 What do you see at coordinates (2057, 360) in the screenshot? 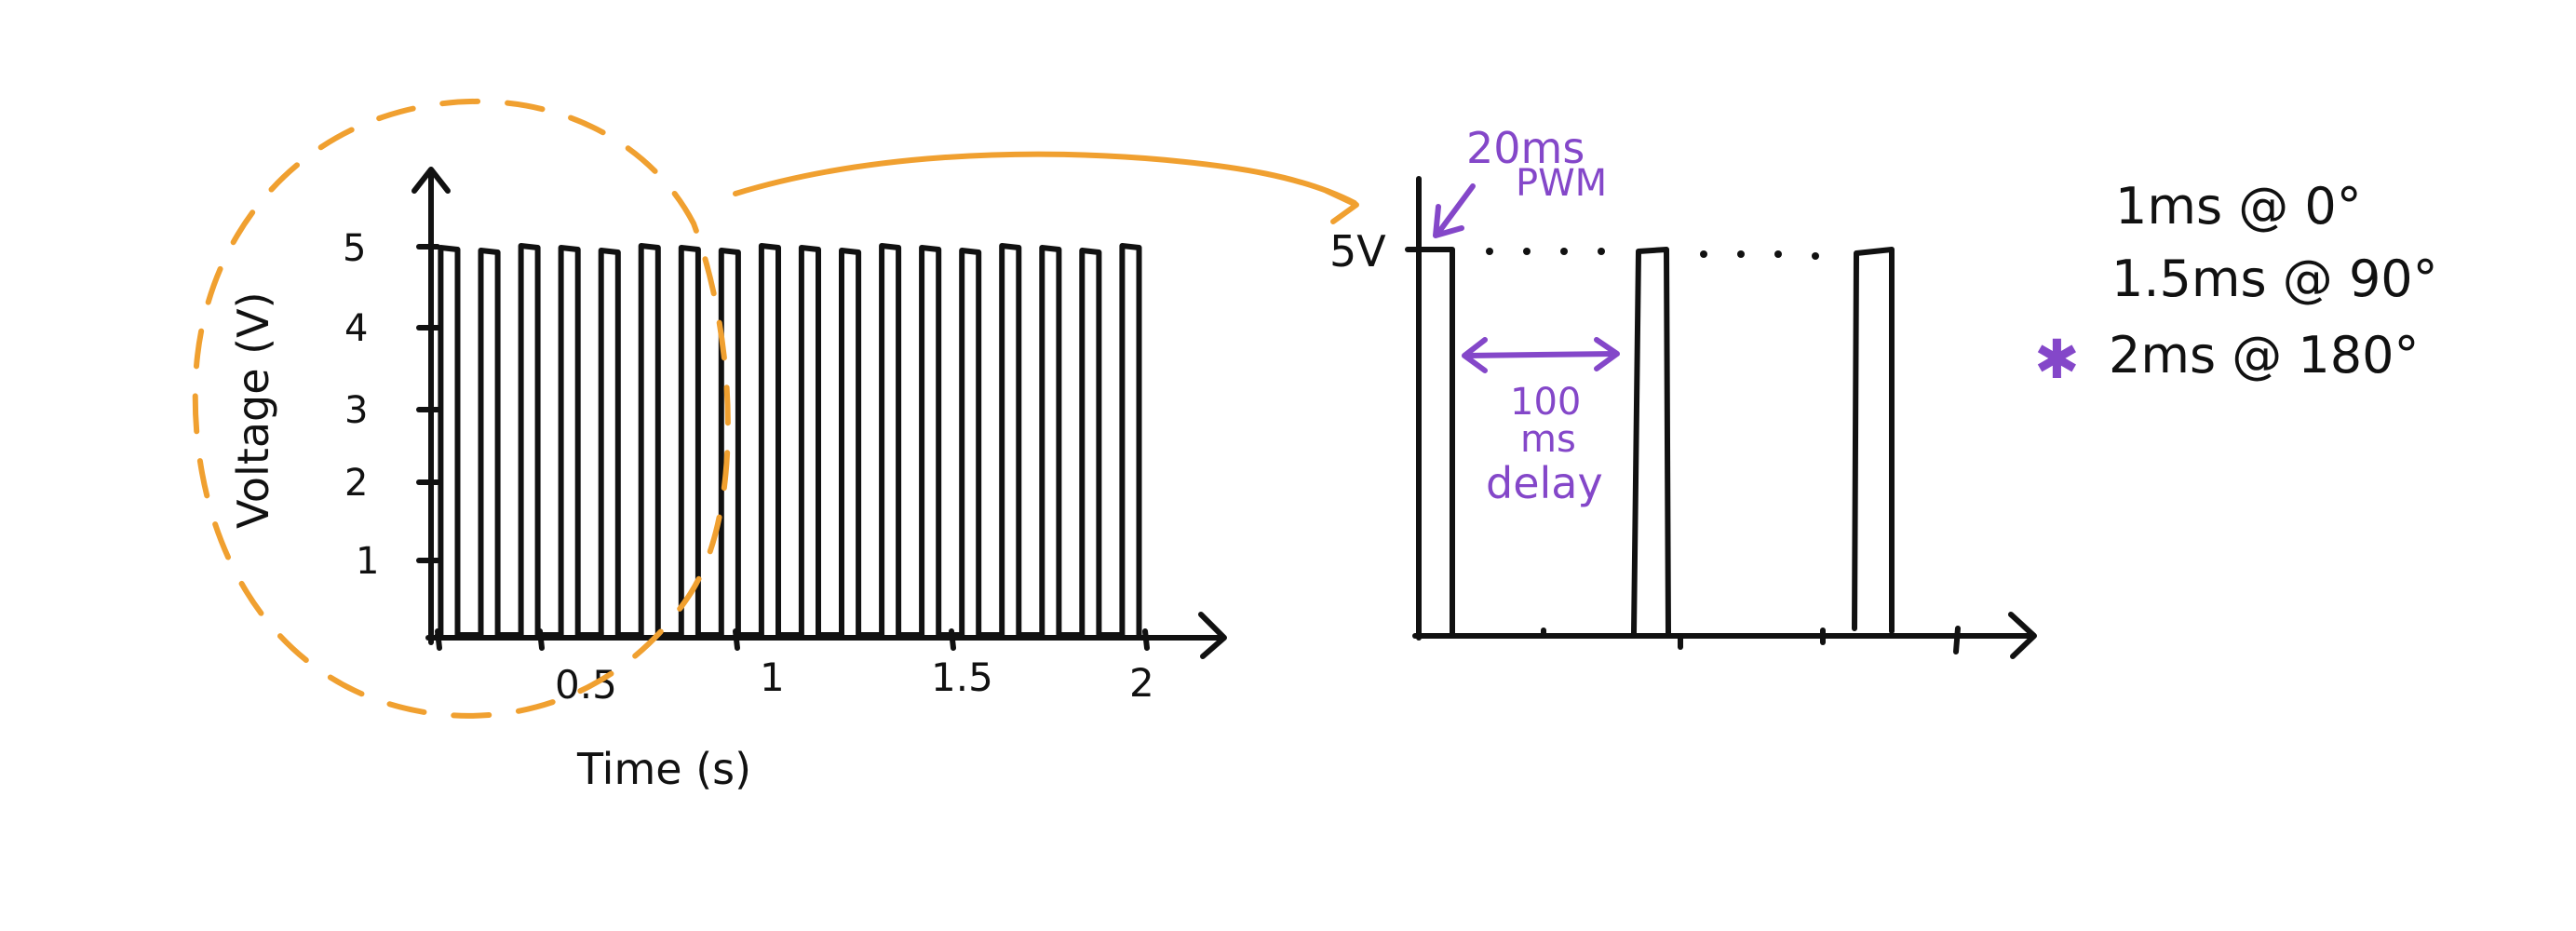
I see `legend-marker-asterisk-icon: ✱` at bounding box center [2057, 360].